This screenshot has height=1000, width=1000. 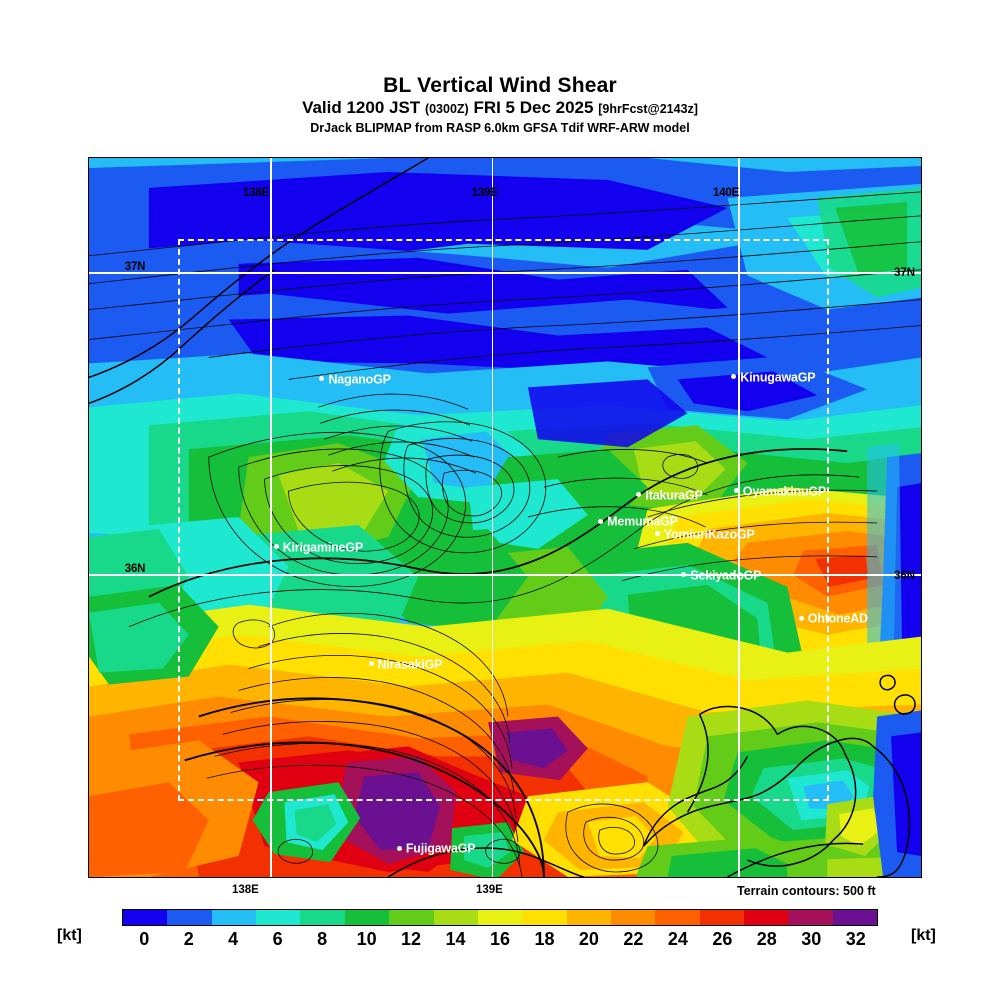 I want to click on colorbar-ticks: 0 2 4 6 8 10 12 14 16 18 20 22 24 26 28 30 32, so click(x=500, y=940).